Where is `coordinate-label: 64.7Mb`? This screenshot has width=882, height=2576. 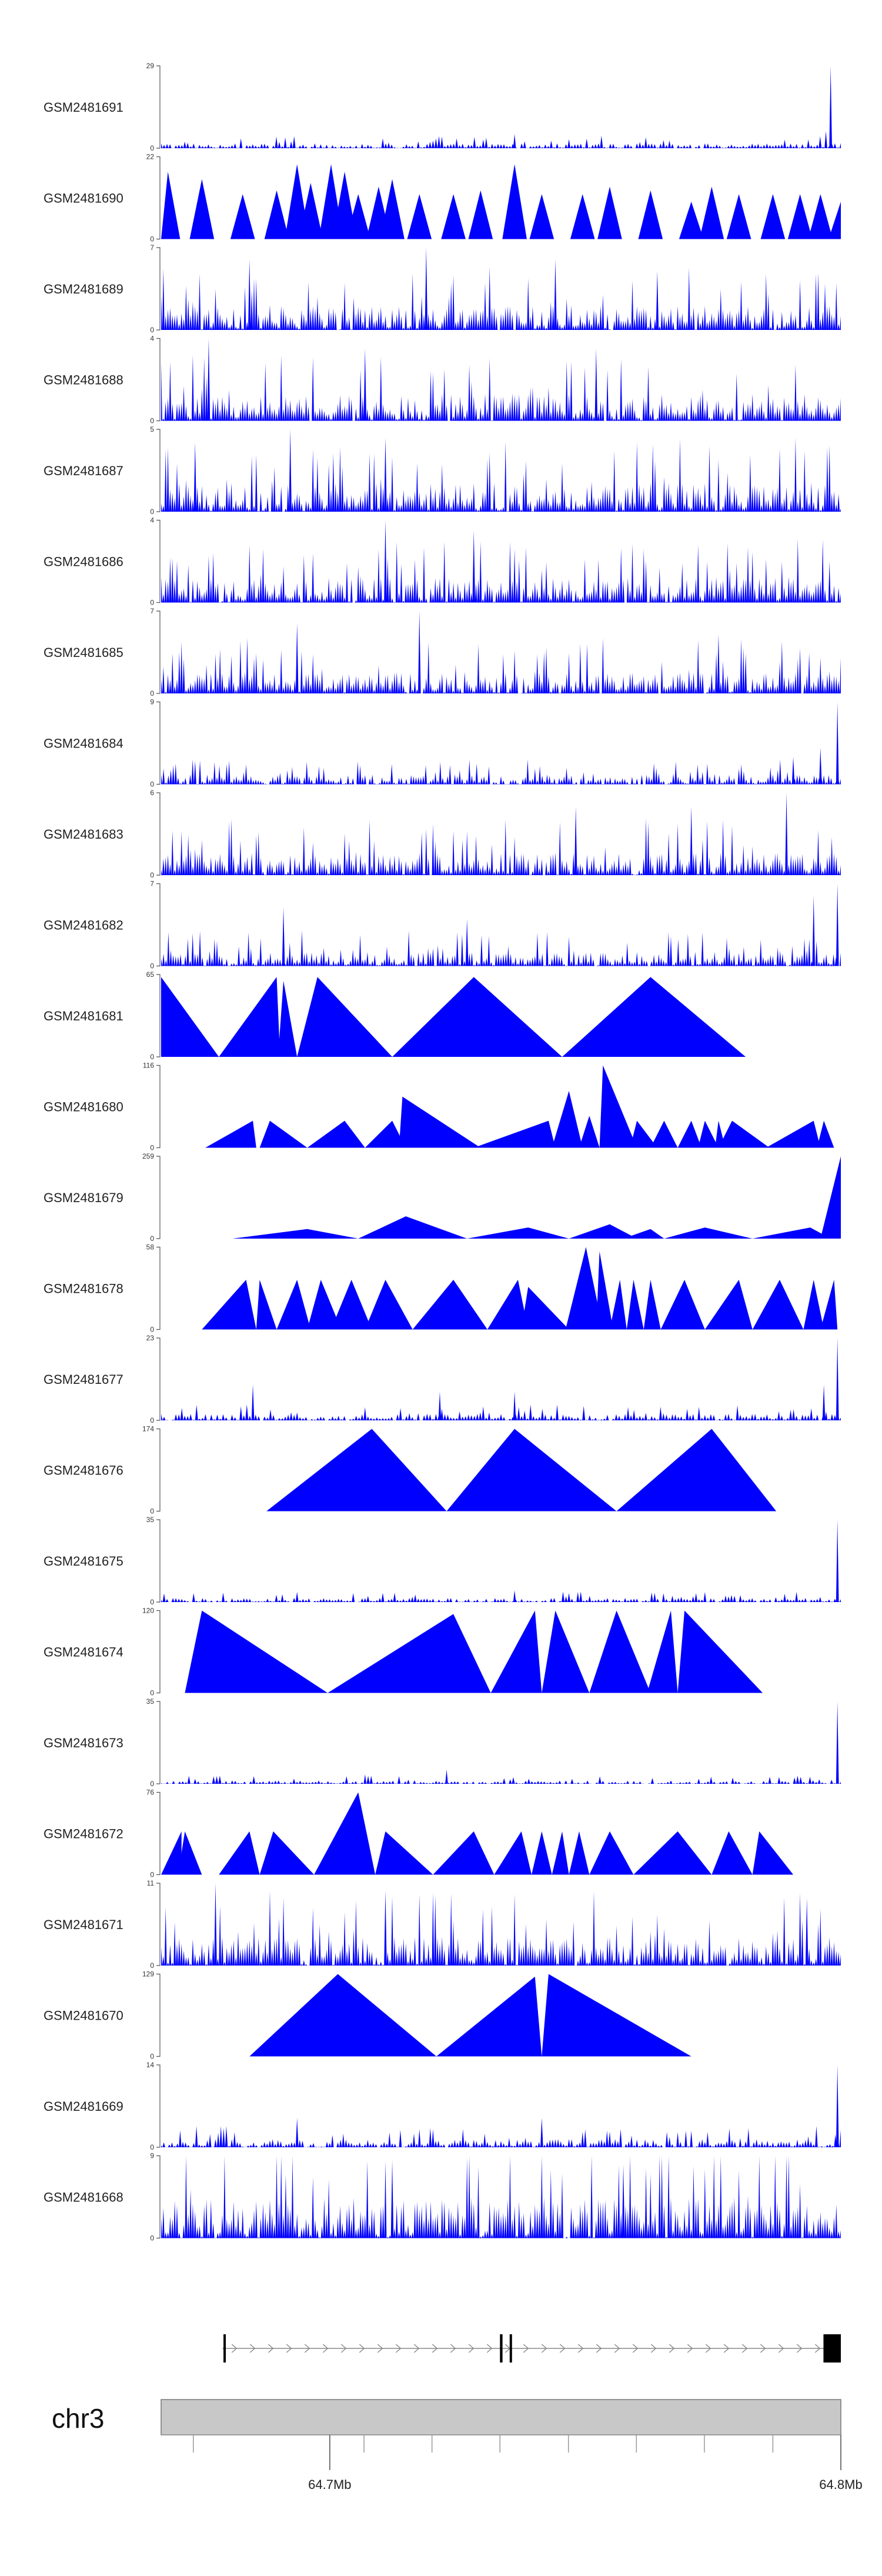
coordinate-label: 64.7Mb is located at coordinates (329, 2484).